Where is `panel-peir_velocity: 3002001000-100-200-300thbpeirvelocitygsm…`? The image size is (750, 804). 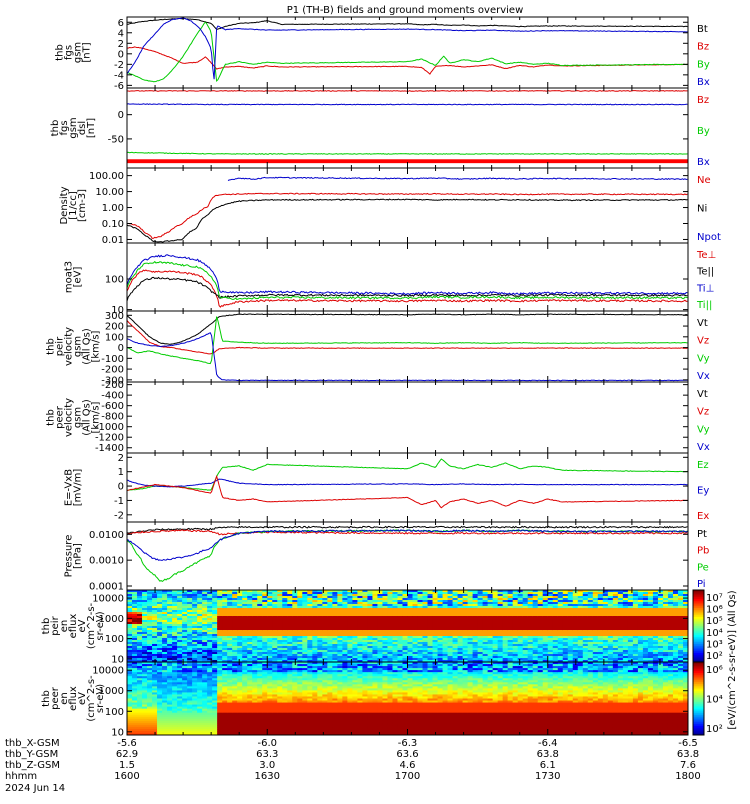
panel-peir_velocity: 3002001000-100-200-300thbpeirvelocitygsm… is located at coordinates (378, 349).